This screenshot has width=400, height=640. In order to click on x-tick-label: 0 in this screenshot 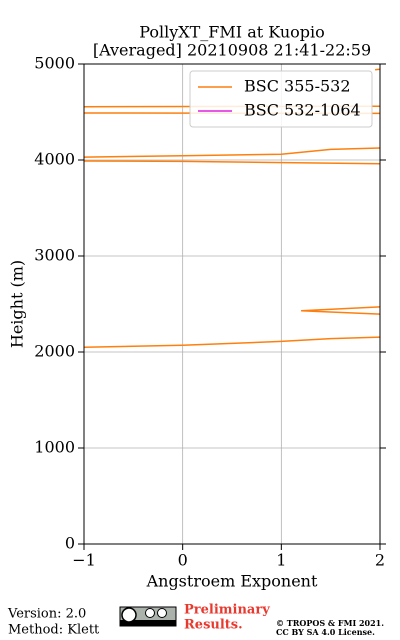, I will do `click(183, 560)`.